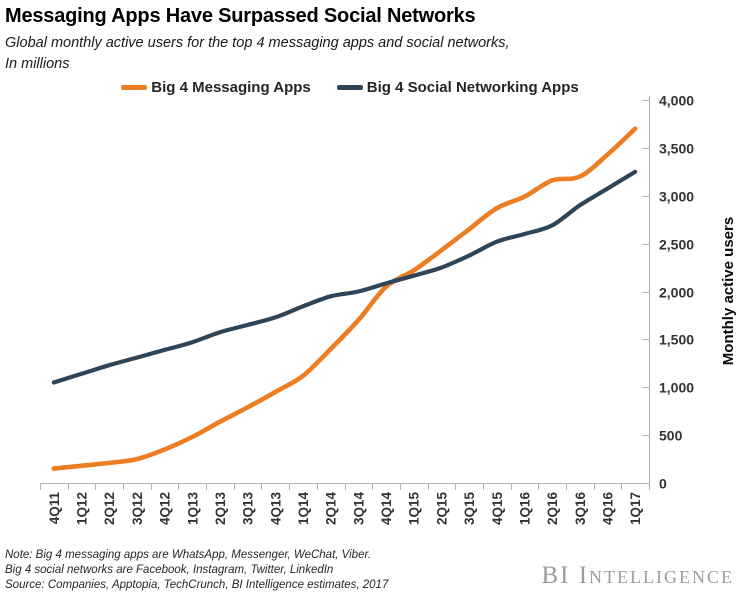 The image size is (750, 596). What do you see at coordinates (556, 575) in the screenshot?
I see `logo-bi: BI` at bounding box center [556, 575].